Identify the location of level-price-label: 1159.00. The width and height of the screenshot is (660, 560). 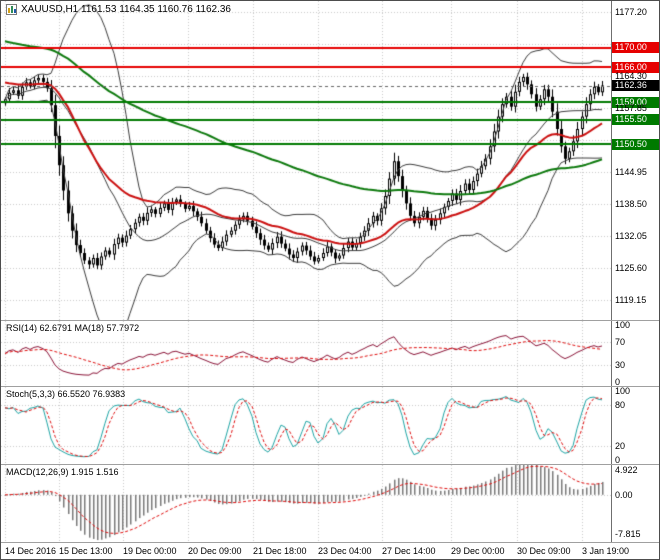
(635, 102).